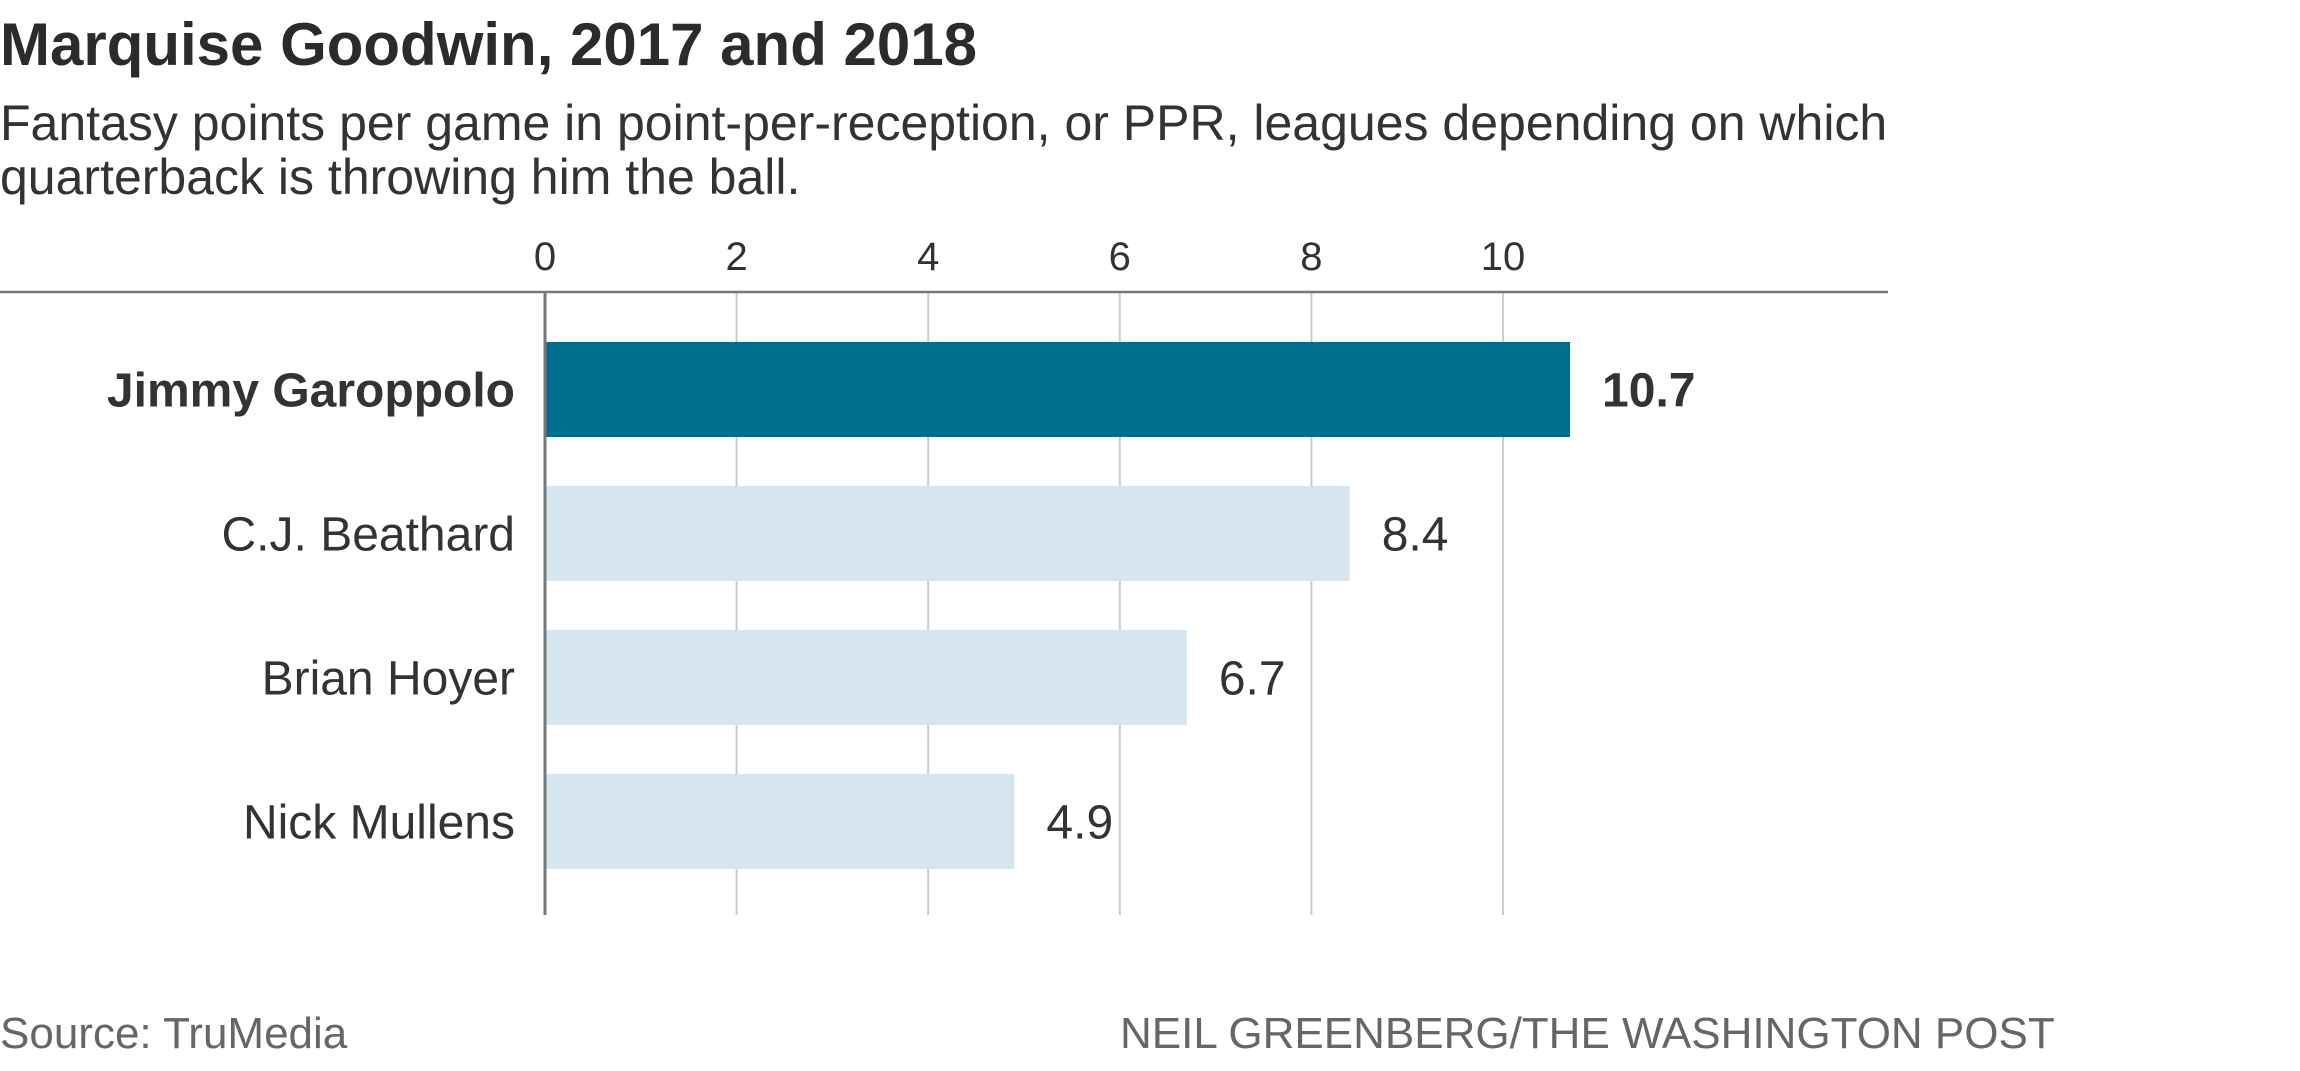 Image resolution: width=2300 pixels, height=1071 pixels. Describe the element at coordinates (1120, 257) in the screenshot. I see `x-tick-label: 6` at that location.